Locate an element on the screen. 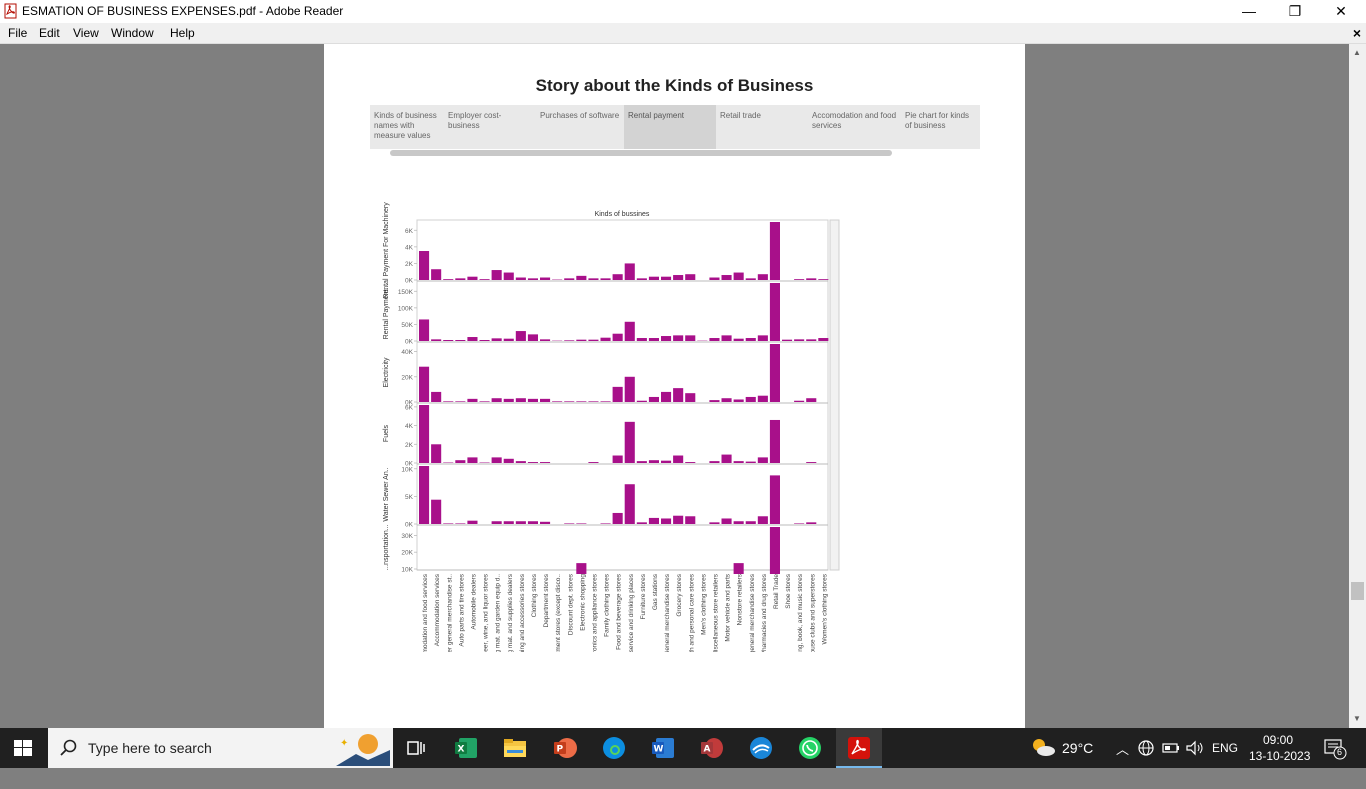 The width and height of the screenshot is (1366, 789). task-view-icon is located at coordinates (416, 748).